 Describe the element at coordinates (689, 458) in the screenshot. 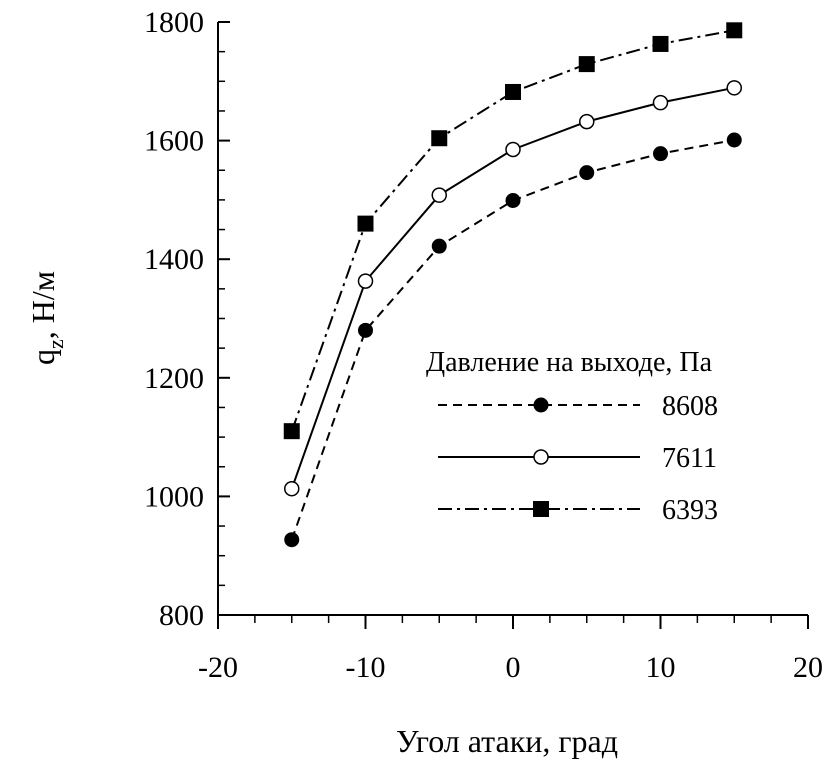

I see `legend-label: 7611` at that location.